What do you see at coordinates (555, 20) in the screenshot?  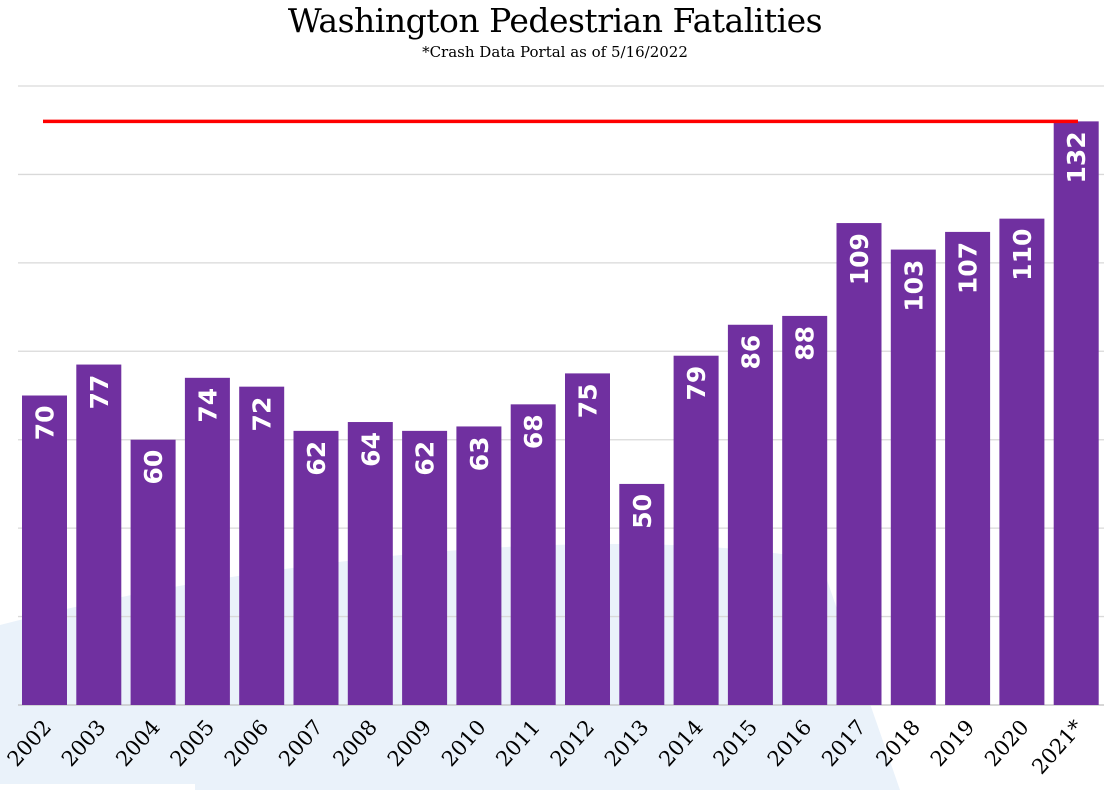 I see `chart-title: Washington Pedestrian Fatalities` at bounding box center [555, 20].